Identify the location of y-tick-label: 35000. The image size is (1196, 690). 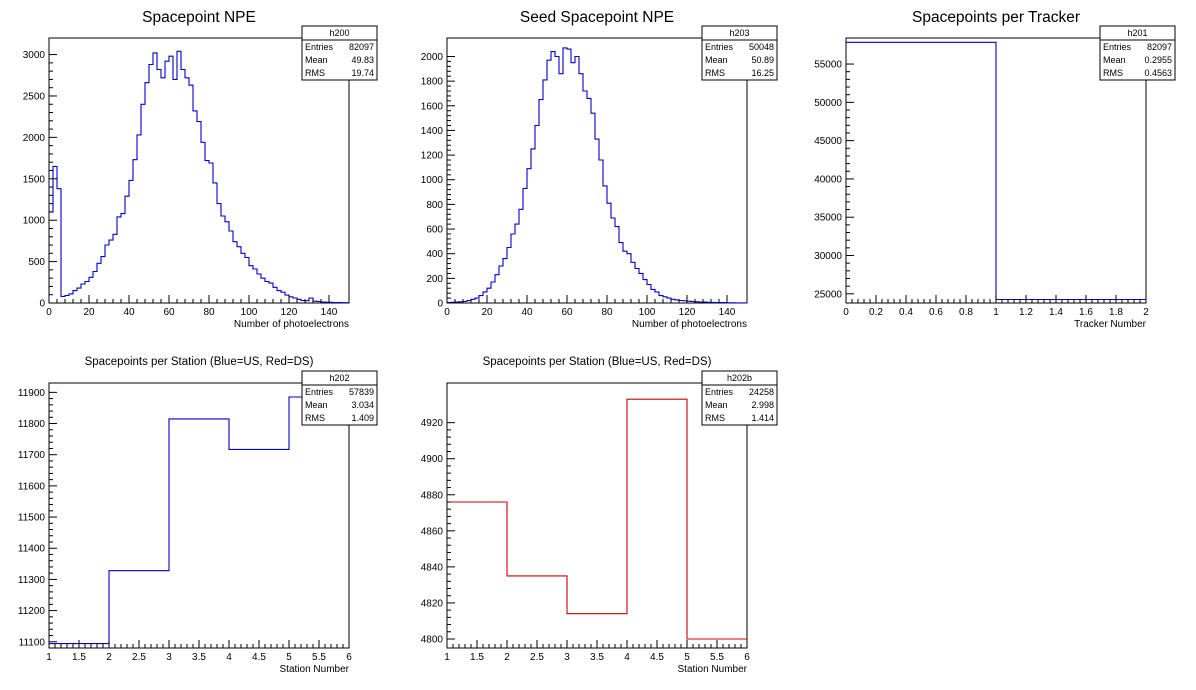
(828, 218).